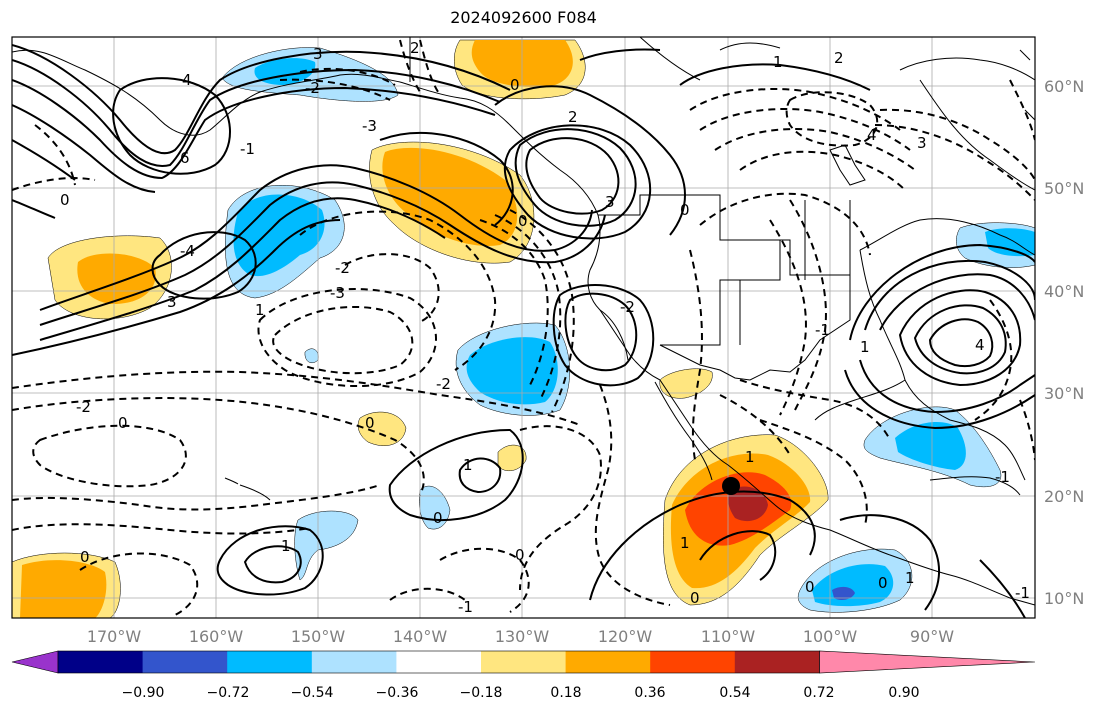 The height and width of the screenshot is (712, 1105). What do you see at coordinates (903, 693) in the screenshot?
I see `colorbar-tick-label: 0.90` at bounding box center [903, 693].